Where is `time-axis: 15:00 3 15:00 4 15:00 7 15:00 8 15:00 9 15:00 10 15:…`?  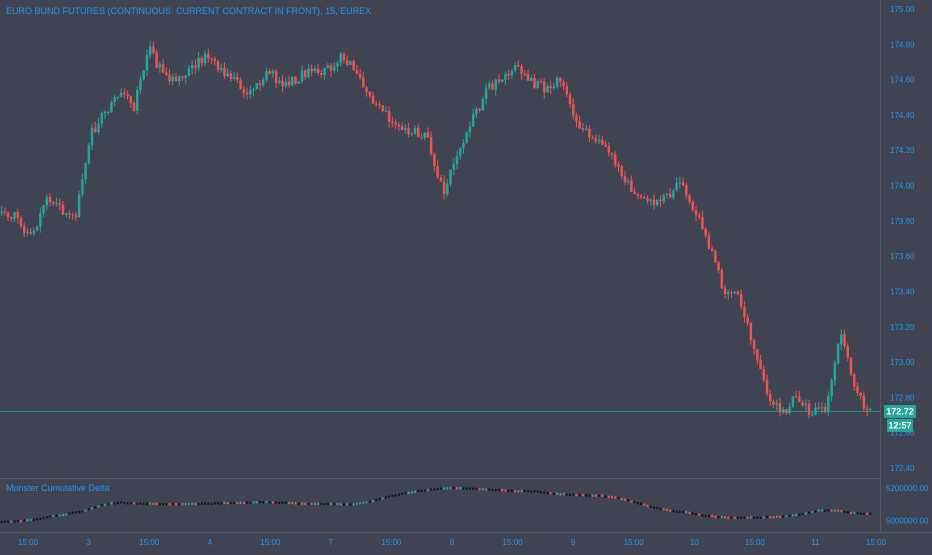
time-axis: 15:00 3 15:00 4 15:00 7 15:00 8 15:00 9 15:00 10 15:… is located at coordinates (452, 542).